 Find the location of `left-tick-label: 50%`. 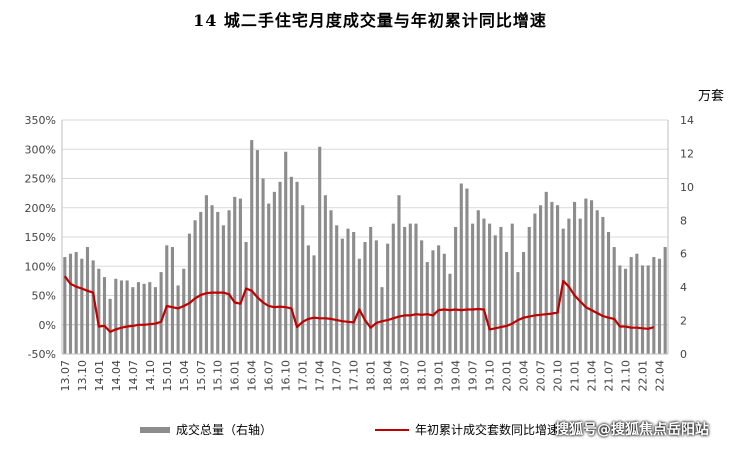

left-tick-label: 50% is located at coordinates (44, 296).